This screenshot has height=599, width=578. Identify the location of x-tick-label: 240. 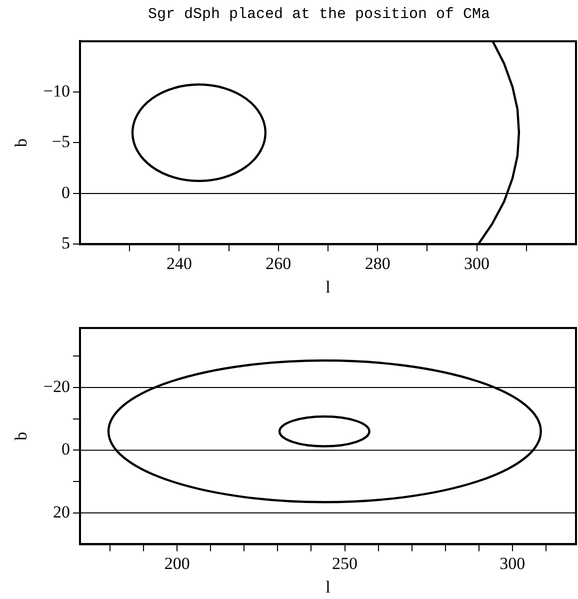
(179, 263).